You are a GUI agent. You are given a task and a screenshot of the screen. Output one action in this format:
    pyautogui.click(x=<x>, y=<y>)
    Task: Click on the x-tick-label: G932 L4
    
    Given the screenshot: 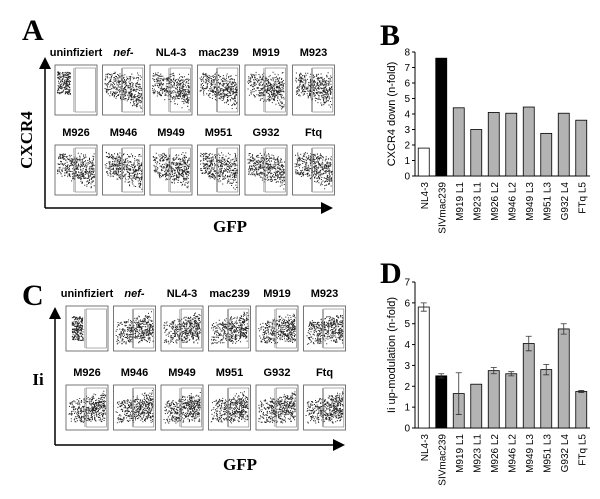 What is the action you would take?
    pyautogui.click(x=565, y=201)
    